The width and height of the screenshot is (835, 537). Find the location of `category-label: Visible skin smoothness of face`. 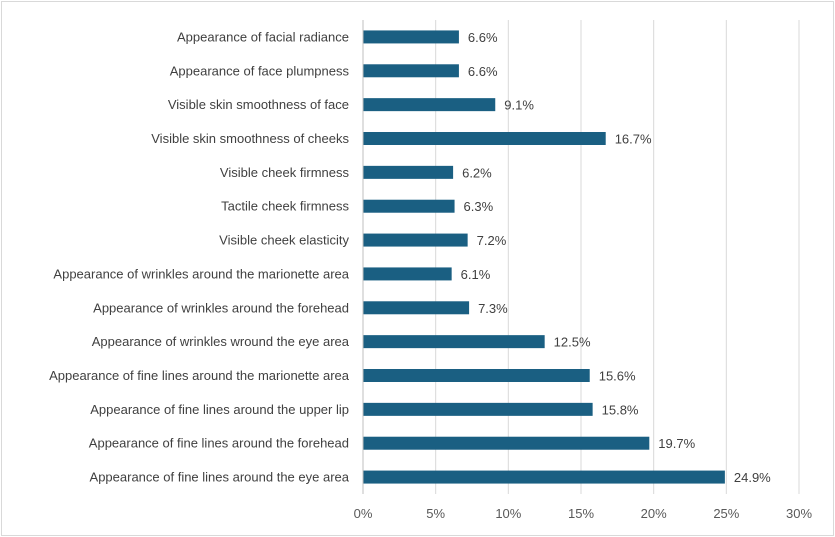

category-label: Visible skin smoothness of face is located at coordinates (258, 104).